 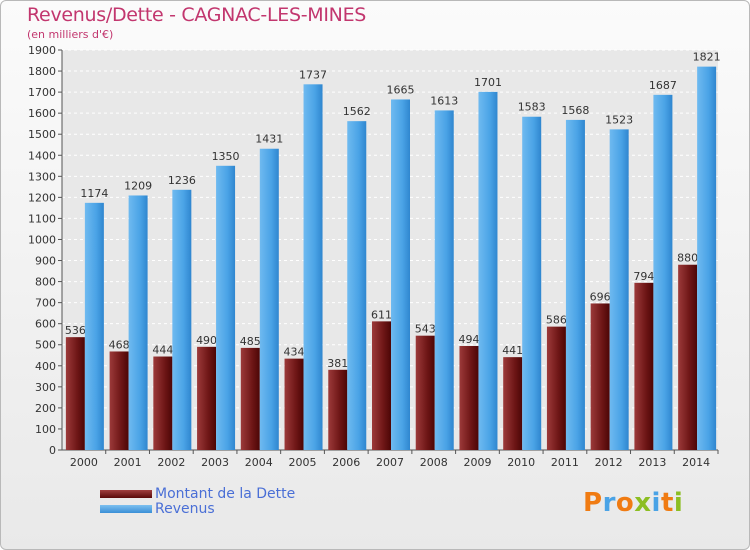 I want to click on y-tick-label: 1400, so click(x=42, y=155).